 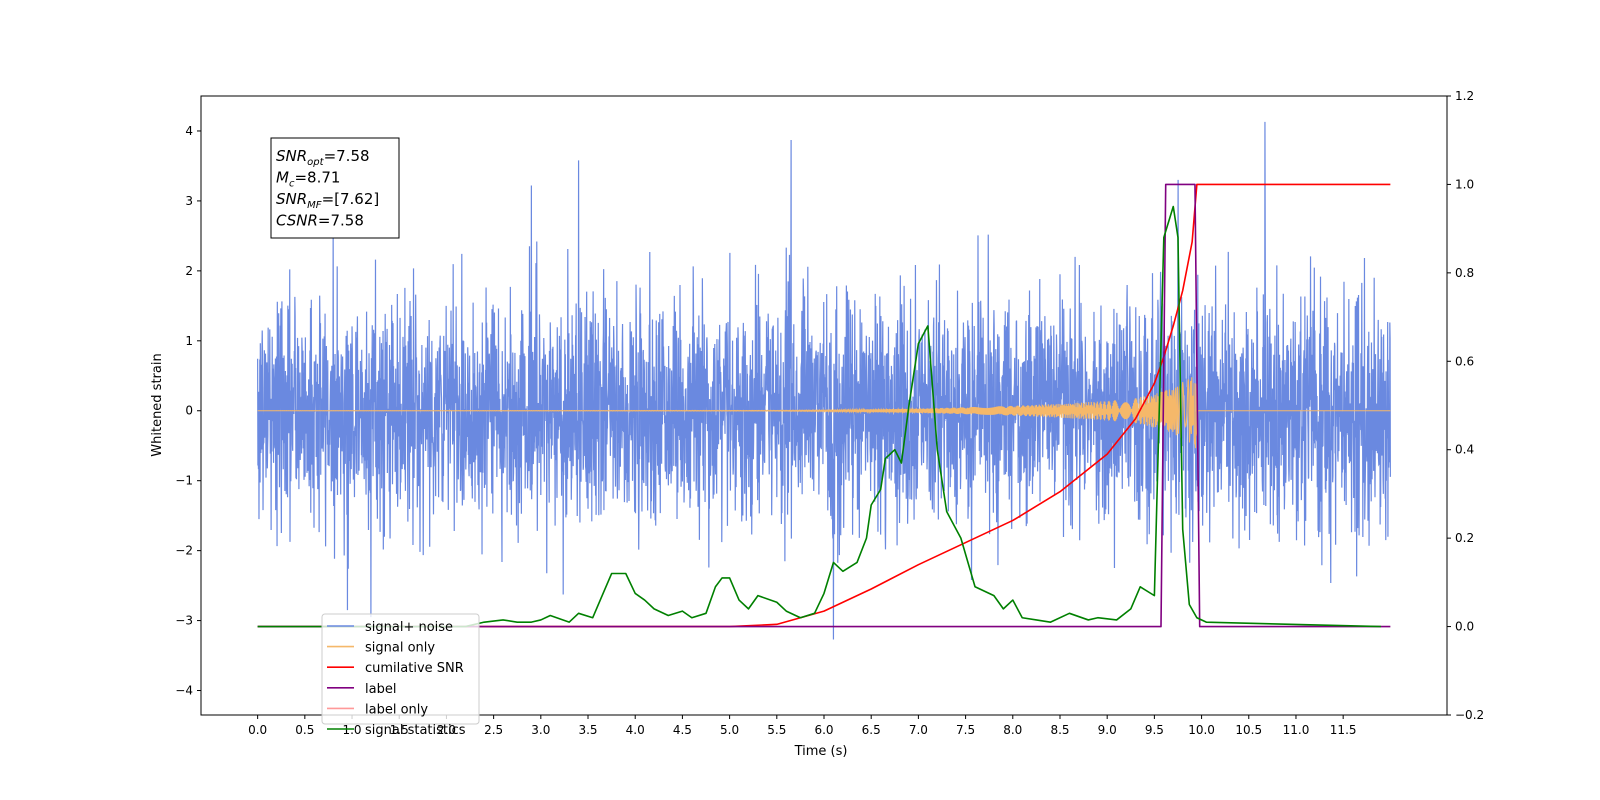 I want to click on x-tick-label: 3.5, so click(x=587, y=730).